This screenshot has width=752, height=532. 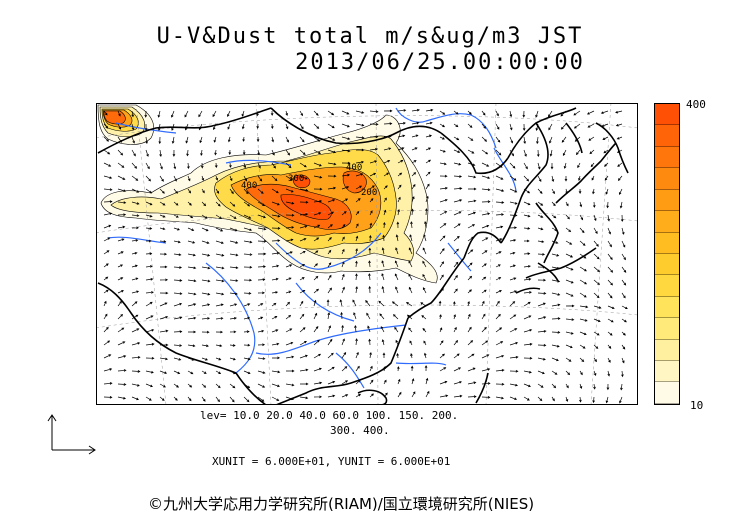 I want to click on chart-title: U-V&Dust total m/s&ug/m3 JST, so click(x=370, y=36).